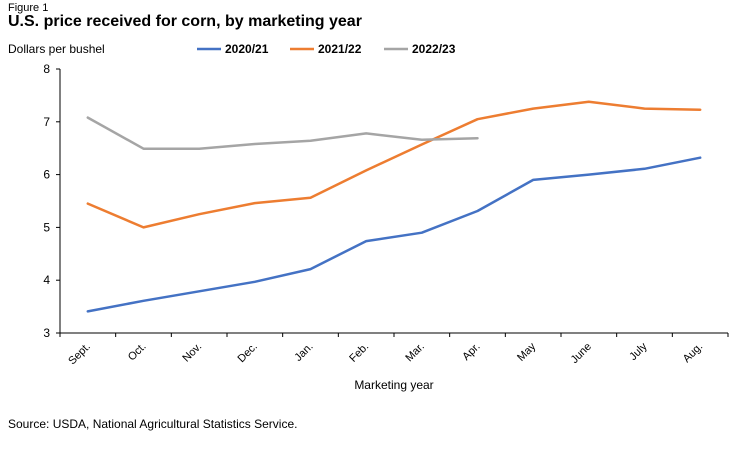 The height and width of the screenshot is (453, 744). What do you see at coordinates (46, 280) in the screenshot?
I see `y-tick-label: 4` at bounding box center [46, 280].